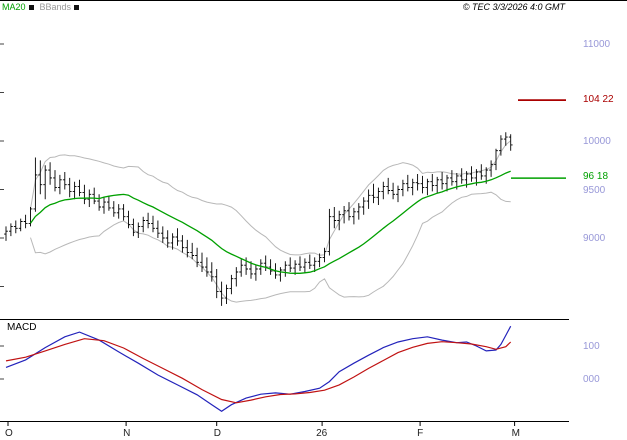 The height and width of the screenshot is (440, 627). I want to click on x-axis-month-label: M, so click(515, 433).